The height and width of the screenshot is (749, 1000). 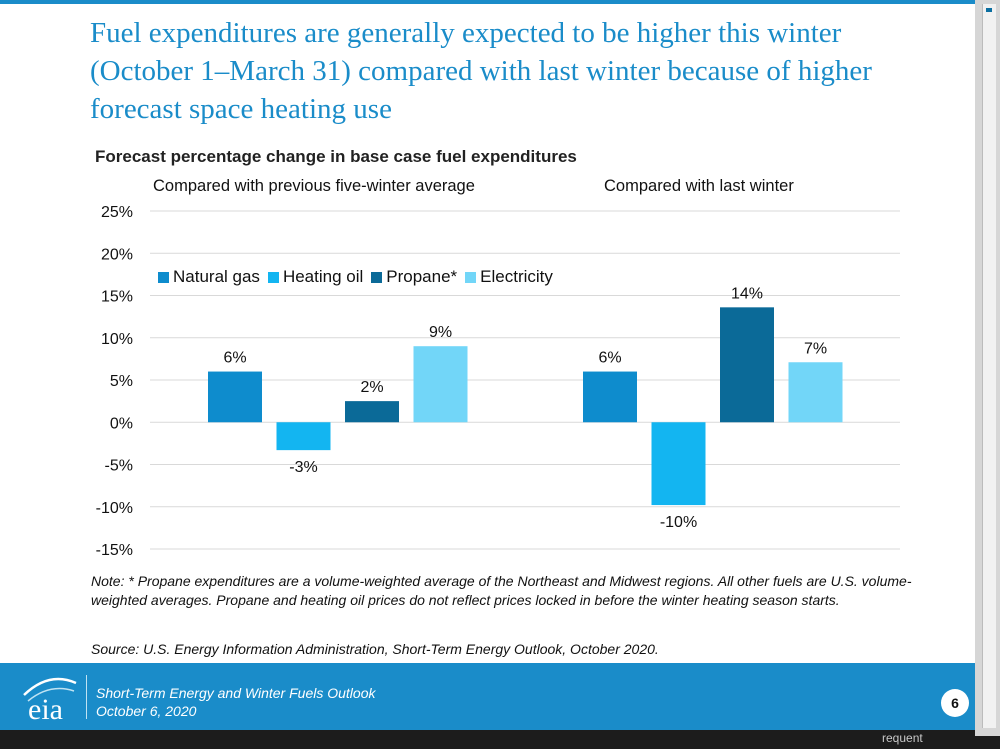 What do you see at coordinates (678, 522) in the screenshot?
I see `bar-data-label: -10%` at bounding box center [678, 522].